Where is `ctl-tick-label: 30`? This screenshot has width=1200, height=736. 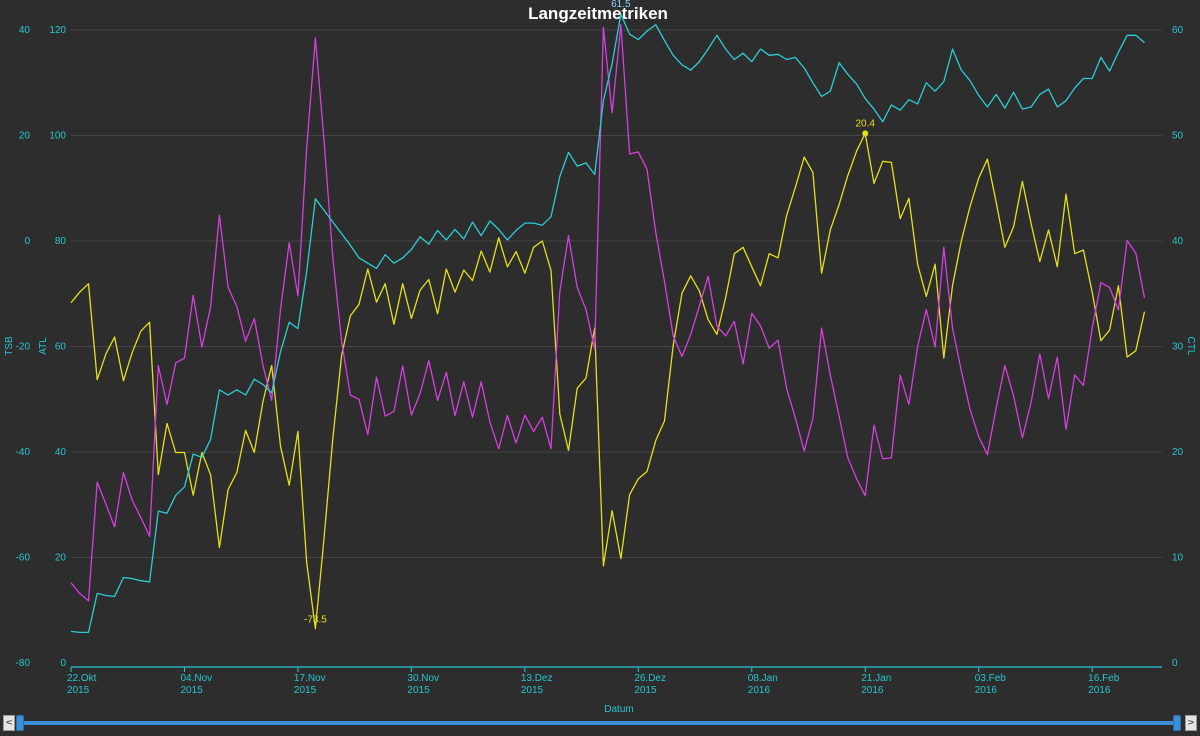
ctl-tick-label: 30 is located at coordinates (1178, 347).